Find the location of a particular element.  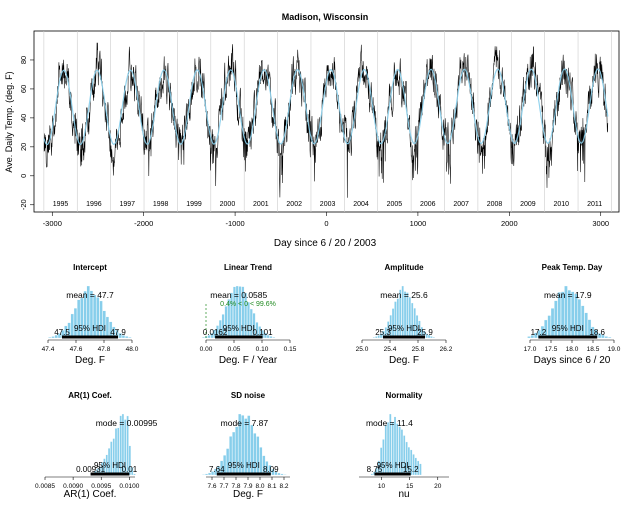

center-label: mean = 0.0585 is located at coordinates (238, 295).